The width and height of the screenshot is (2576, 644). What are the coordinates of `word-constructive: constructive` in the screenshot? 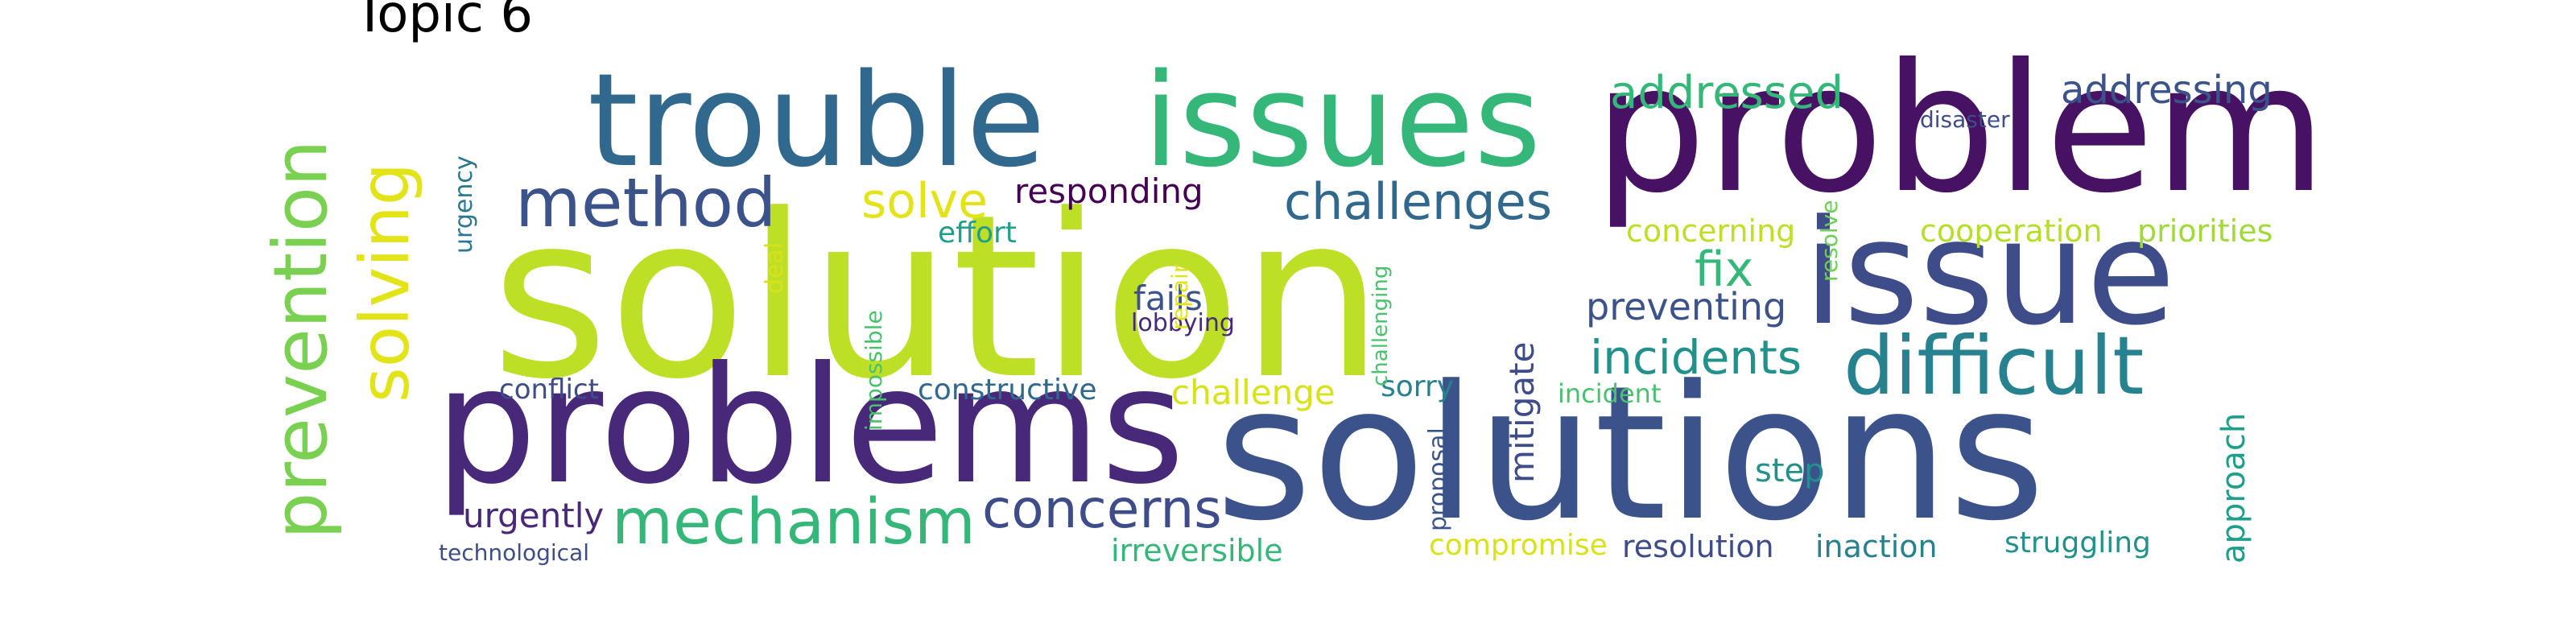 It's located at (1007, 390).